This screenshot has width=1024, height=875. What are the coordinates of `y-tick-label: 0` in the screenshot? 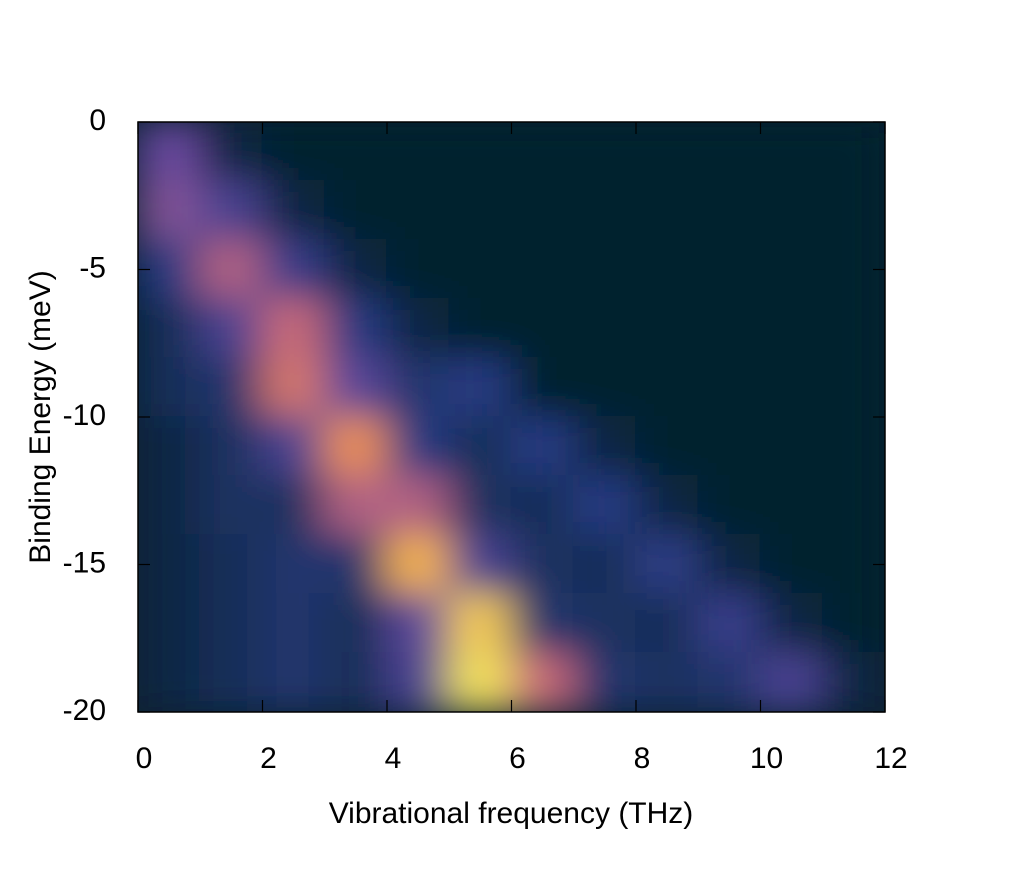 It's located at (97, 120).